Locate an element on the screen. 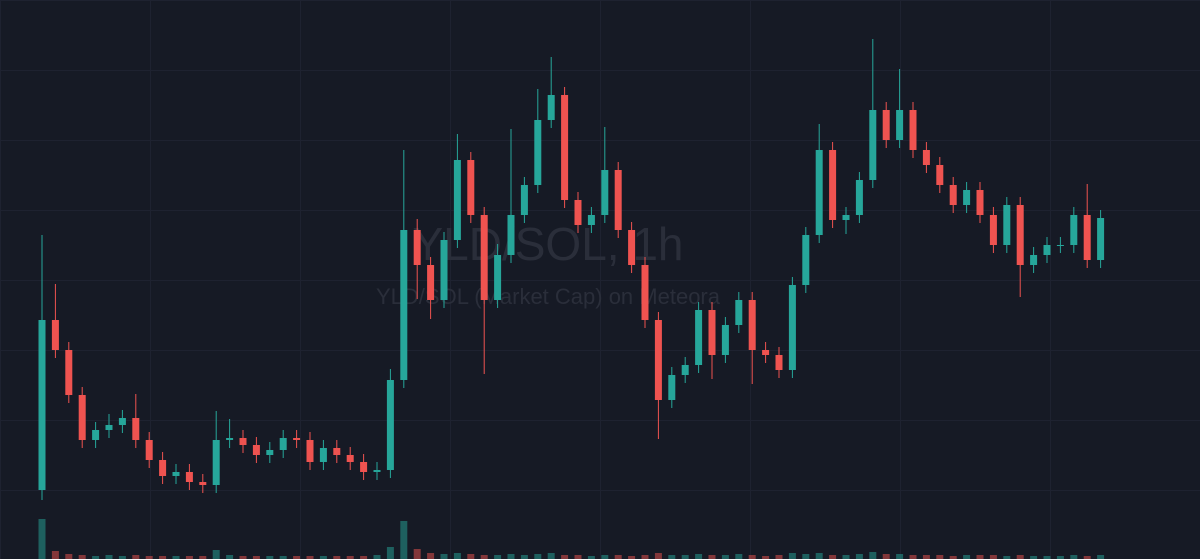 Image resolution: width=1200 pixels, height=559 pixels. watermark-title: YLD/SOL, 1h is located at coordinates (547, 244).